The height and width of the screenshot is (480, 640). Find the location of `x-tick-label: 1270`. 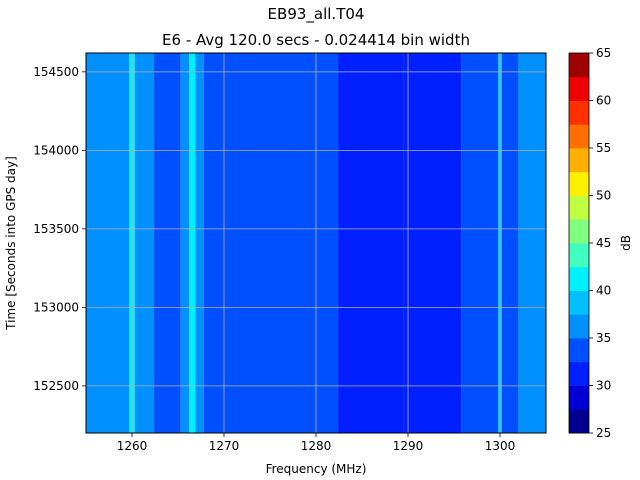

x-tick-label: 1270 is located at coordinates (224, 446).